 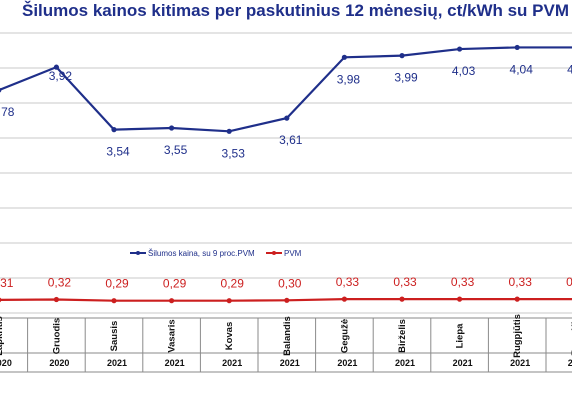 What do you see at coordinates (349, 79) in the screenshot?
I see `heat-price-data-label-6: 3,98` at bounding box center [349, 79].